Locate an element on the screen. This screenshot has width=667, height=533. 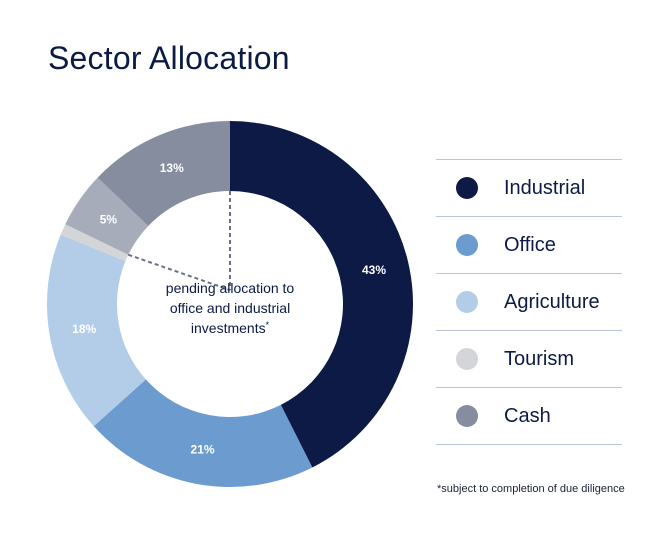
legend-item-cash: Cash is located at coordinates (529, 416).